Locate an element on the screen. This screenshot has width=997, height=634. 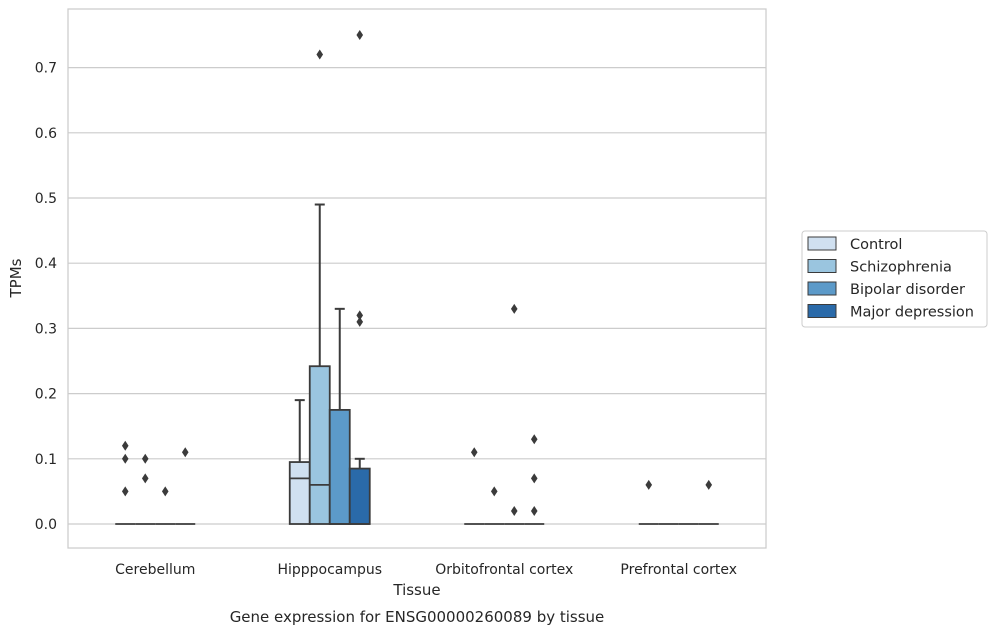
y-tick-label: 0.0 is located at coordinates (46, 525).